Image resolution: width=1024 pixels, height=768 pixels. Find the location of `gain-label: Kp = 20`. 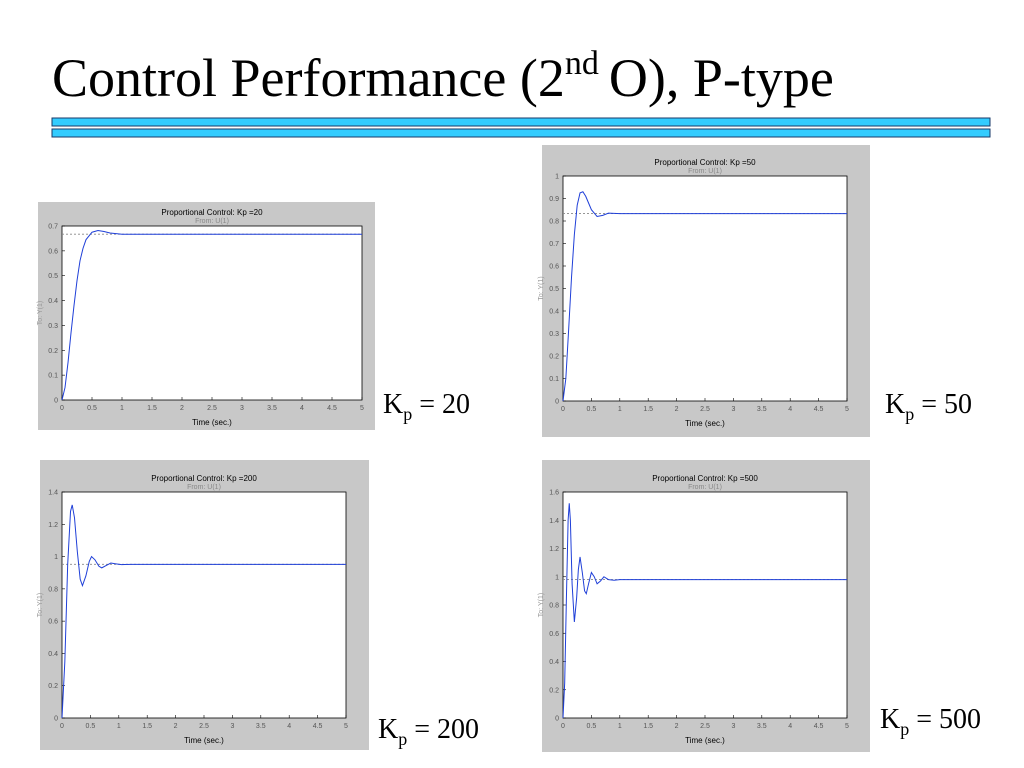

gain-label: Kp = 20 is located at coordinates (426, 406).